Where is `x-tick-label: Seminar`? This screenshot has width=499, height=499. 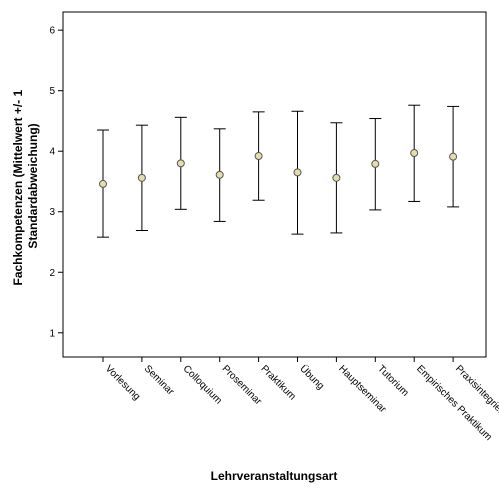 x-tick-label: Seminar is located at coordinates (159, 380).